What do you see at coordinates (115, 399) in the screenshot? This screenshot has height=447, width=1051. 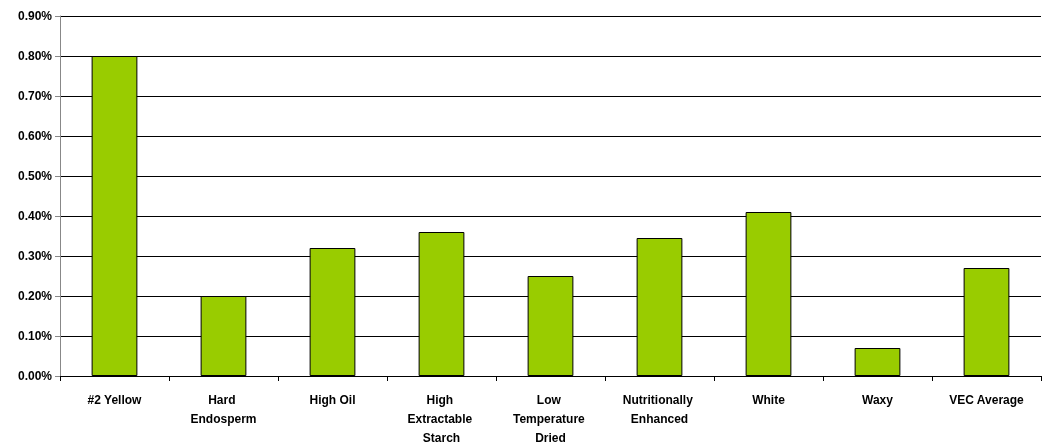 I see `x-tick-label: #2 Yellow` at bounding box center [115, 399].